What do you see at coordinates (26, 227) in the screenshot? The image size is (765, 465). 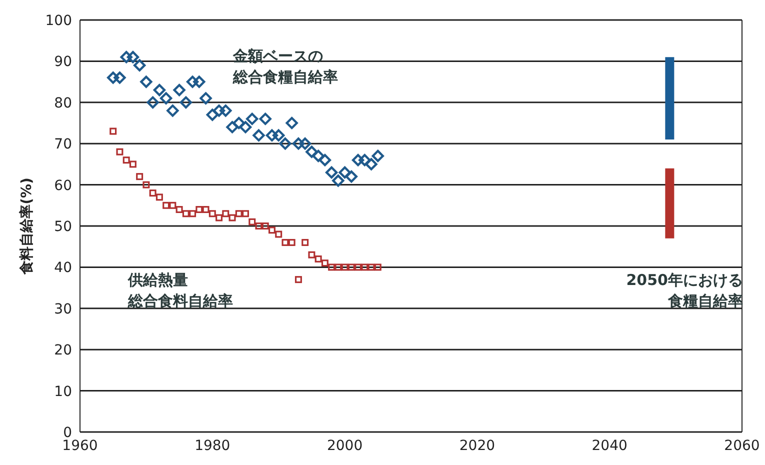 I see `y-axis-title: 食料自給率(%)` at bounding box center [26, 227].